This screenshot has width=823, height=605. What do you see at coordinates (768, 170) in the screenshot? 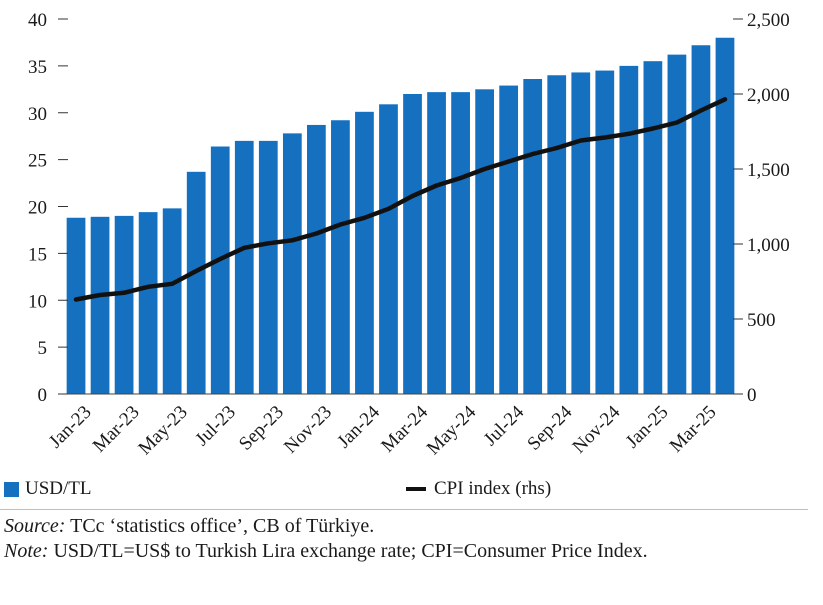
I see `y-right-tick-label: 1,500` at bounding box center [768, 170].